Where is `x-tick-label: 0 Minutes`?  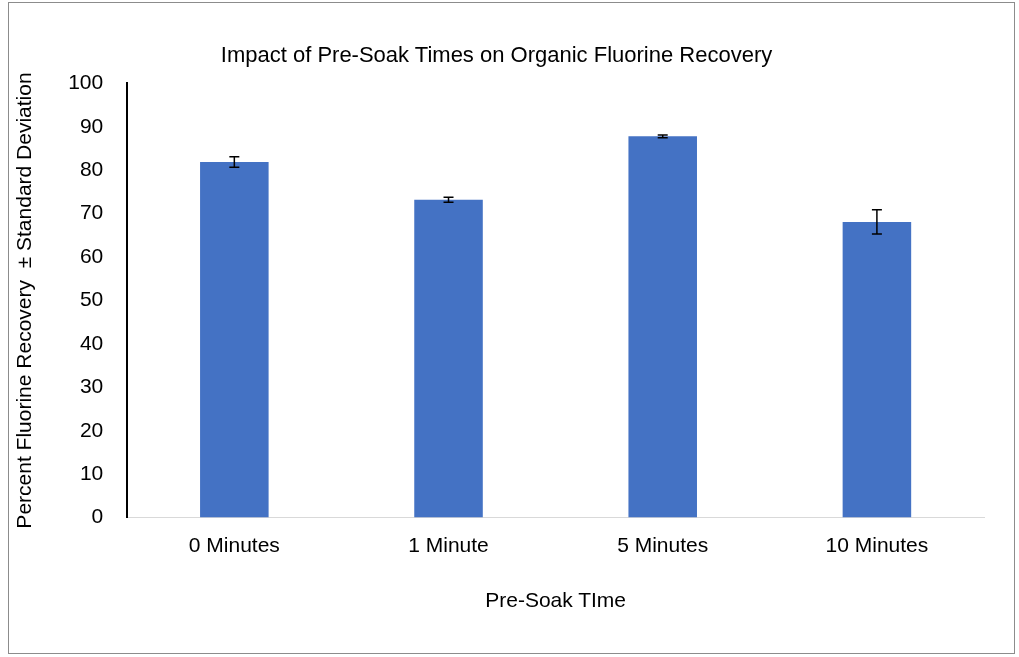
x-tick-label: 0 Minutes is located at coordinates (234, 544).